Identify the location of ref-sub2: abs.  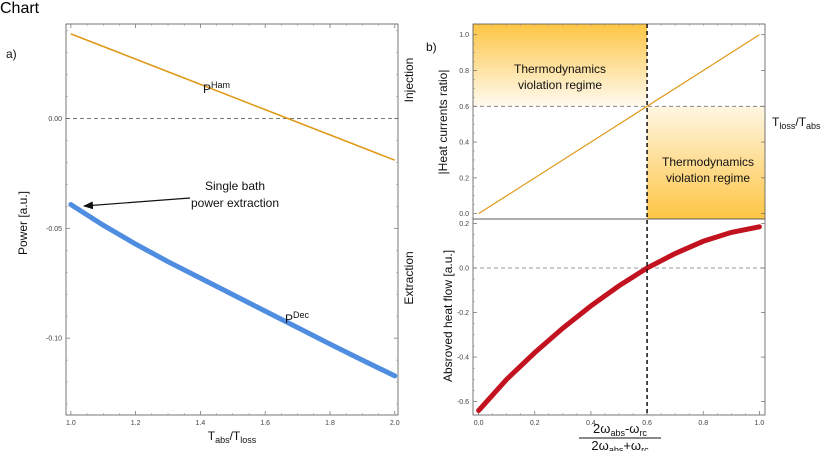
(813, 126).